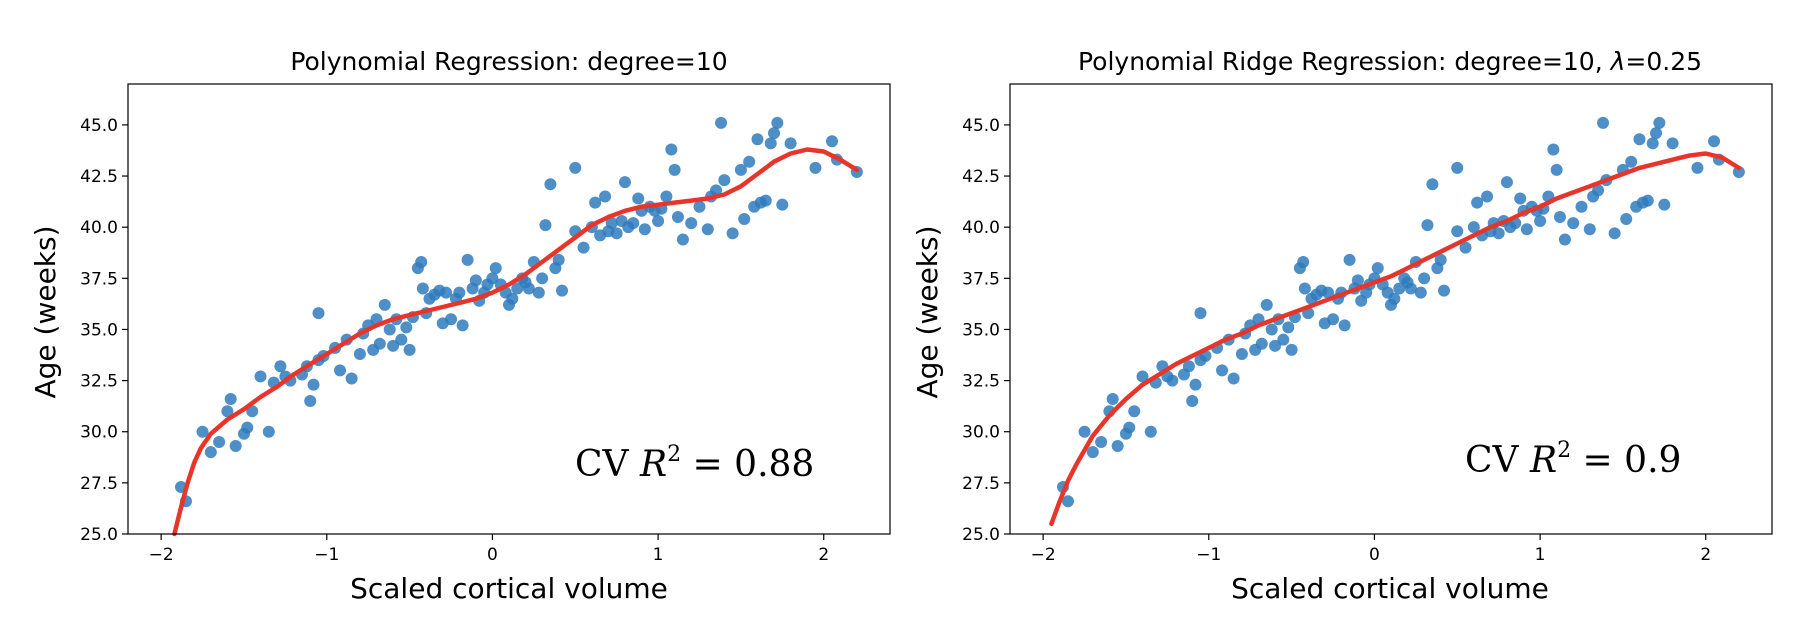 The height and width of the screenshot is (644, 1812). Describe the element at coordinates (981, 177) in the screenshot. I see `right-y-tick-label: 42.5` at that location.